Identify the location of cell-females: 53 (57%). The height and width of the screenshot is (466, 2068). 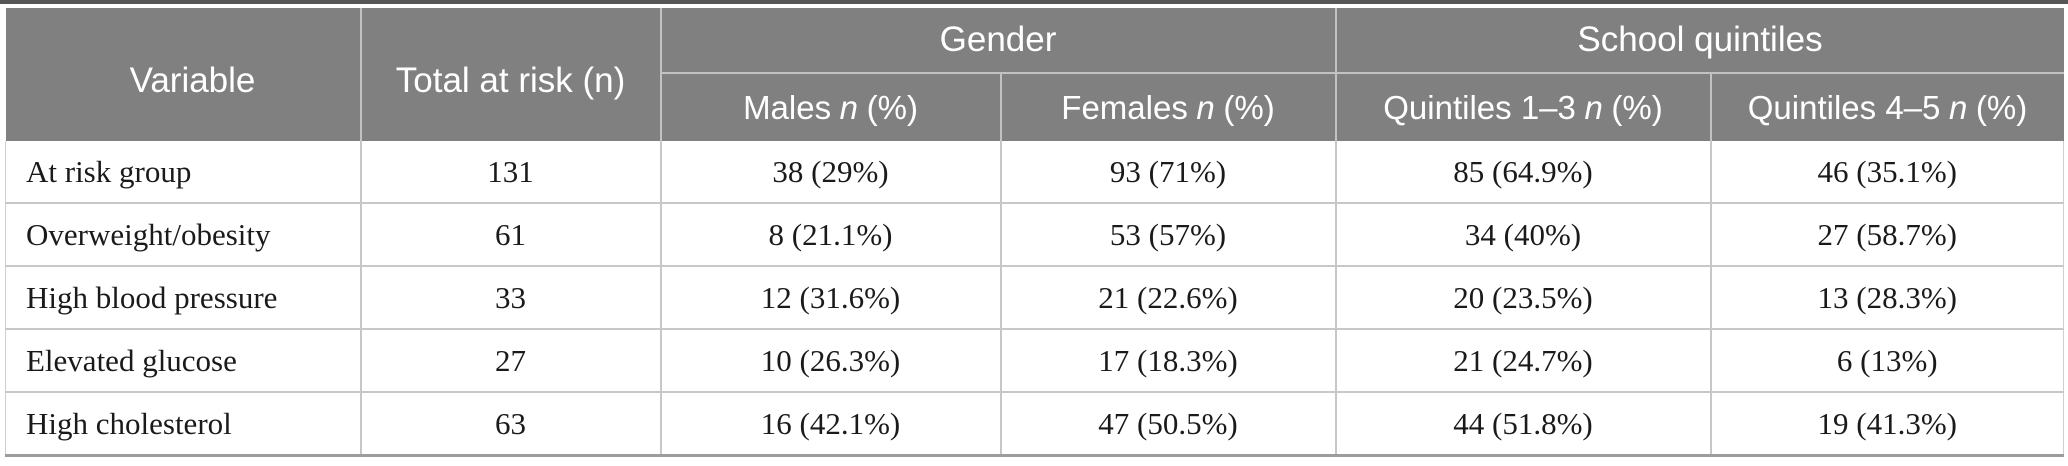
(1168, 234).